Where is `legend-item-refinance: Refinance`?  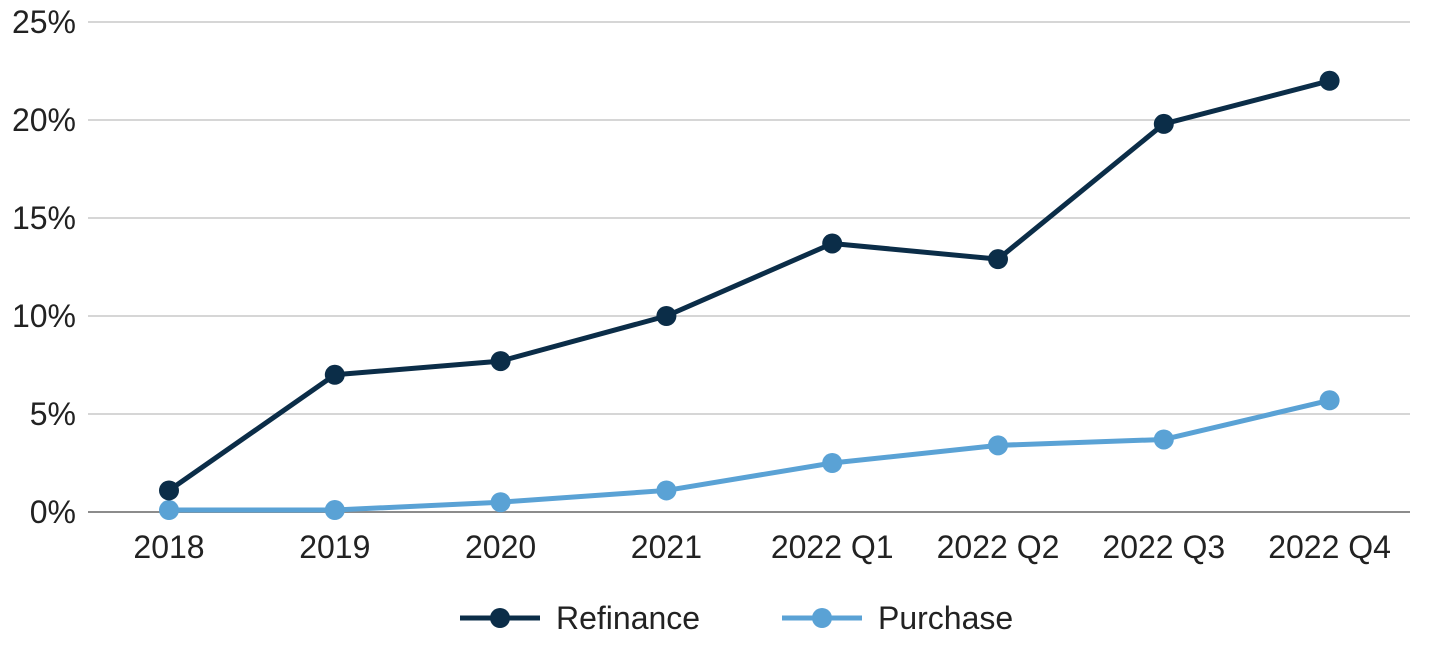 legend-item-refinance: Refinance is located at coordinates (580, 618).